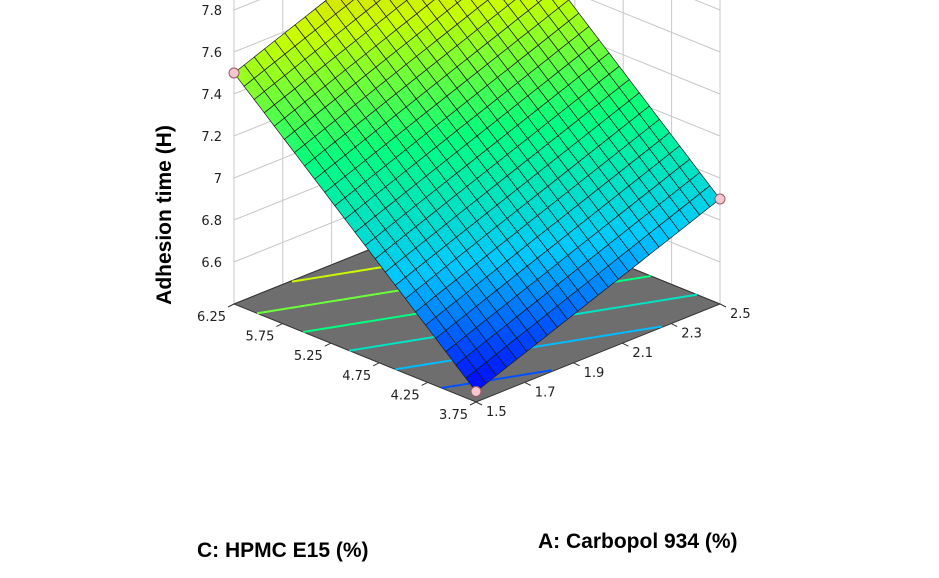 The height and width of the screenshot is (578, 939). Describe the element at coordinates (496, 379) in the screenshot. I see `contour-line` at that location.